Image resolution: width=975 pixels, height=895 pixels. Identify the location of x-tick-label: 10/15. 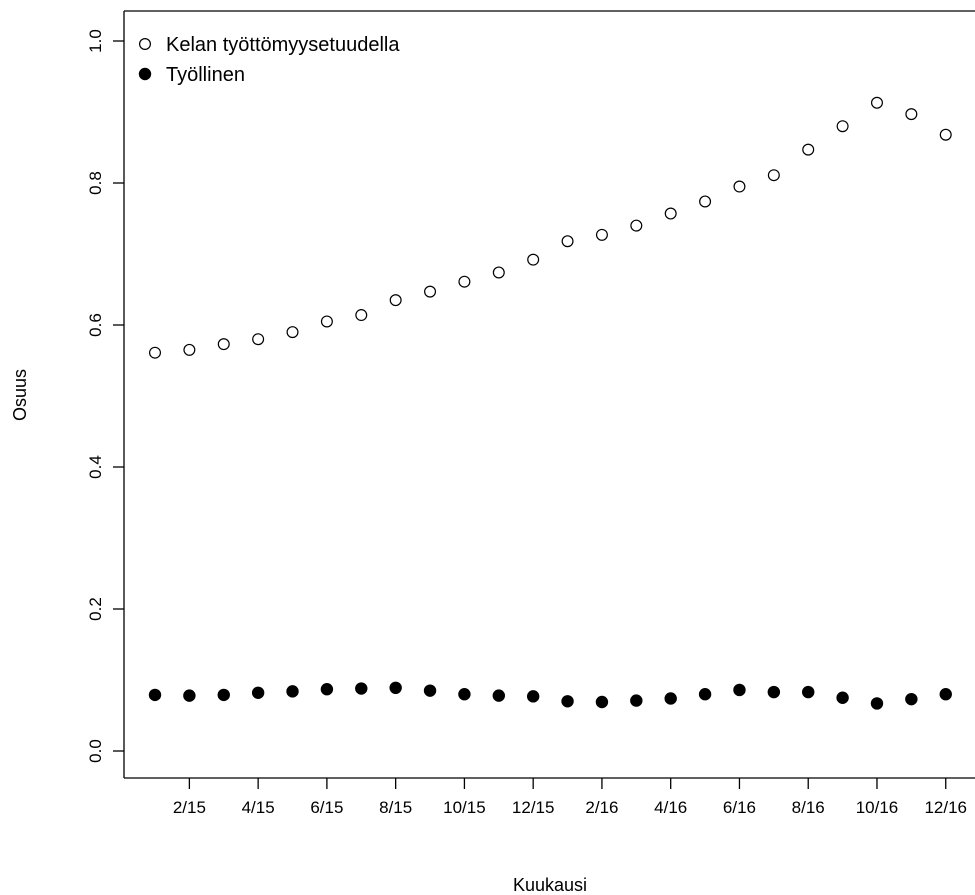
(464, 807).